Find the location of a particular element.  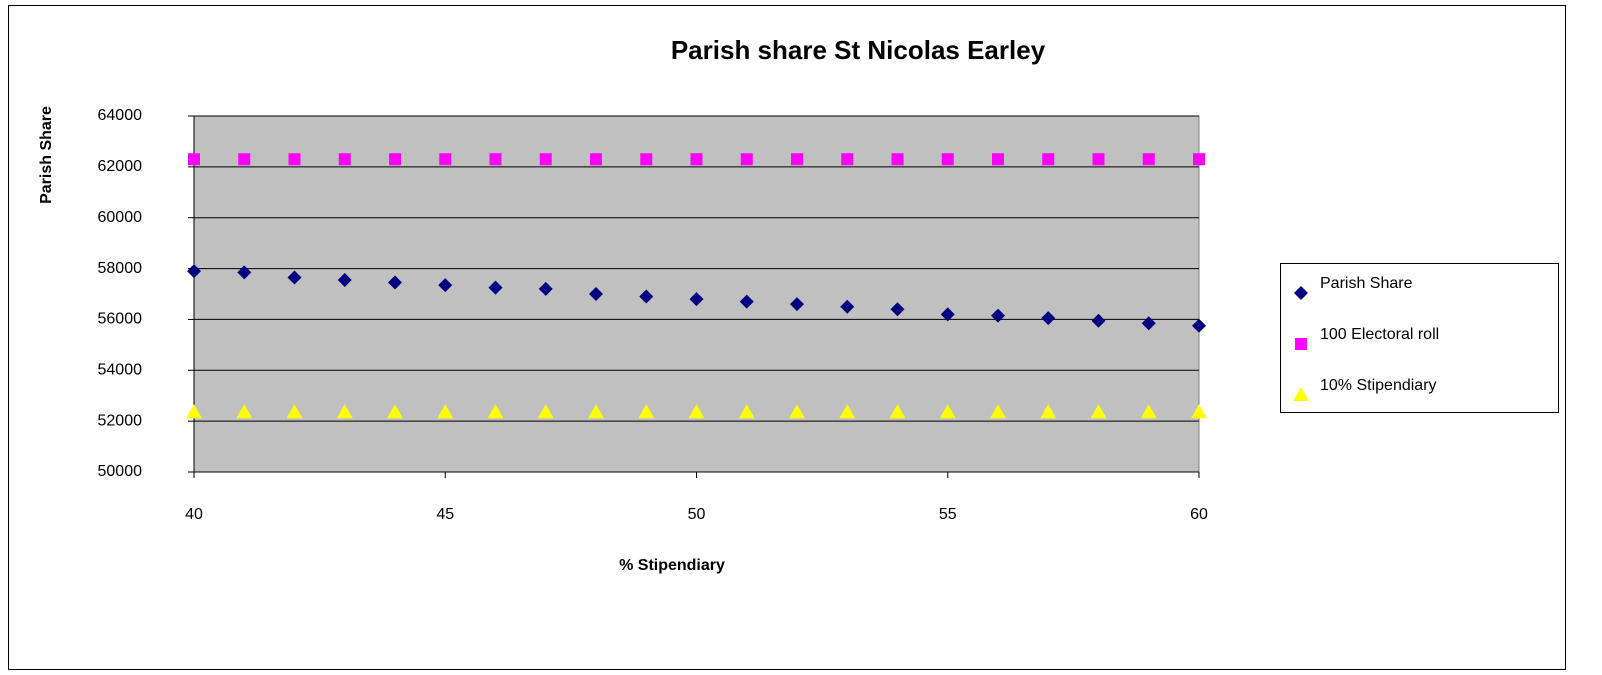

x-tick-label: 60 is located at coordinates (1199, 514).